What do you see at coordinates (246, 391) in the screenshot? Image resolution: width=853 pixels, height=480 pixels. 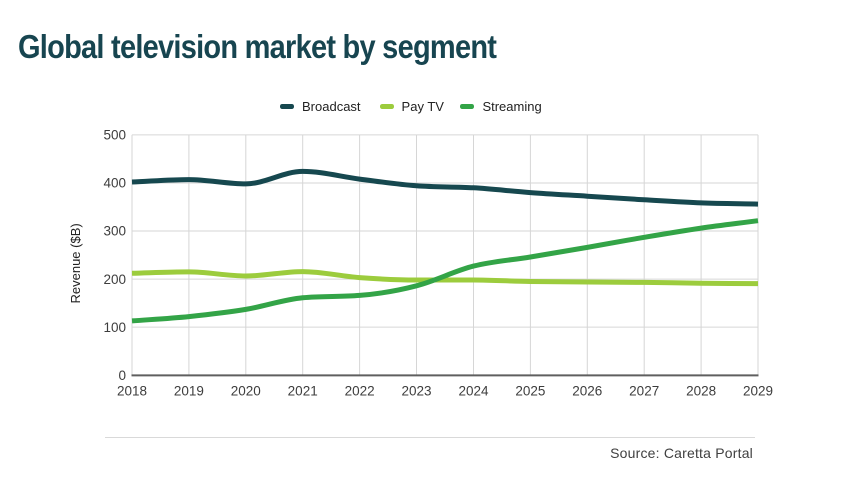 I see `svg-text: 2020` at bounding box center [246, 391].